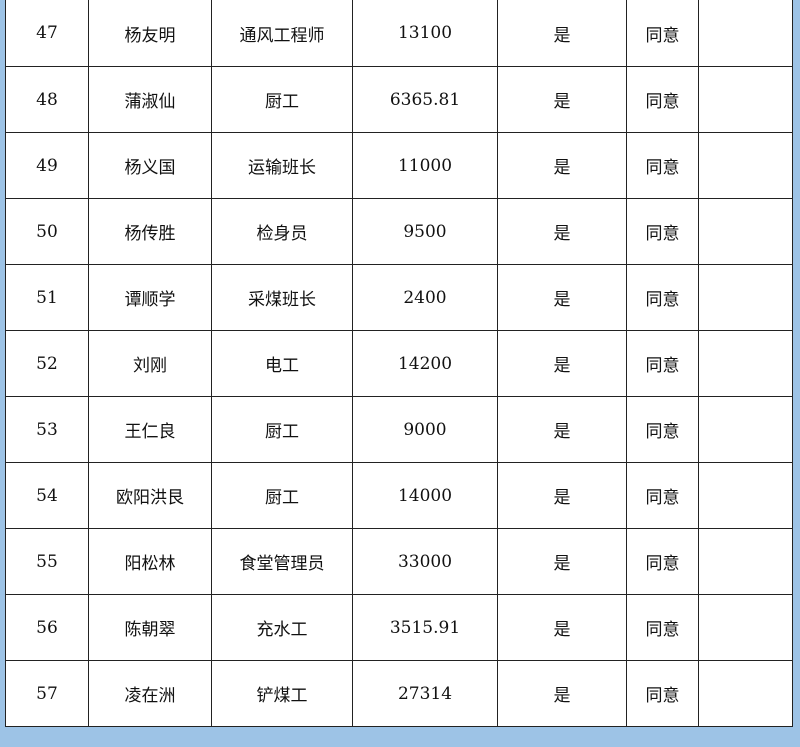  Describe the element at coordinates (150, 561) in the screenshot. I see `name-cell: 阳松林` at that location.